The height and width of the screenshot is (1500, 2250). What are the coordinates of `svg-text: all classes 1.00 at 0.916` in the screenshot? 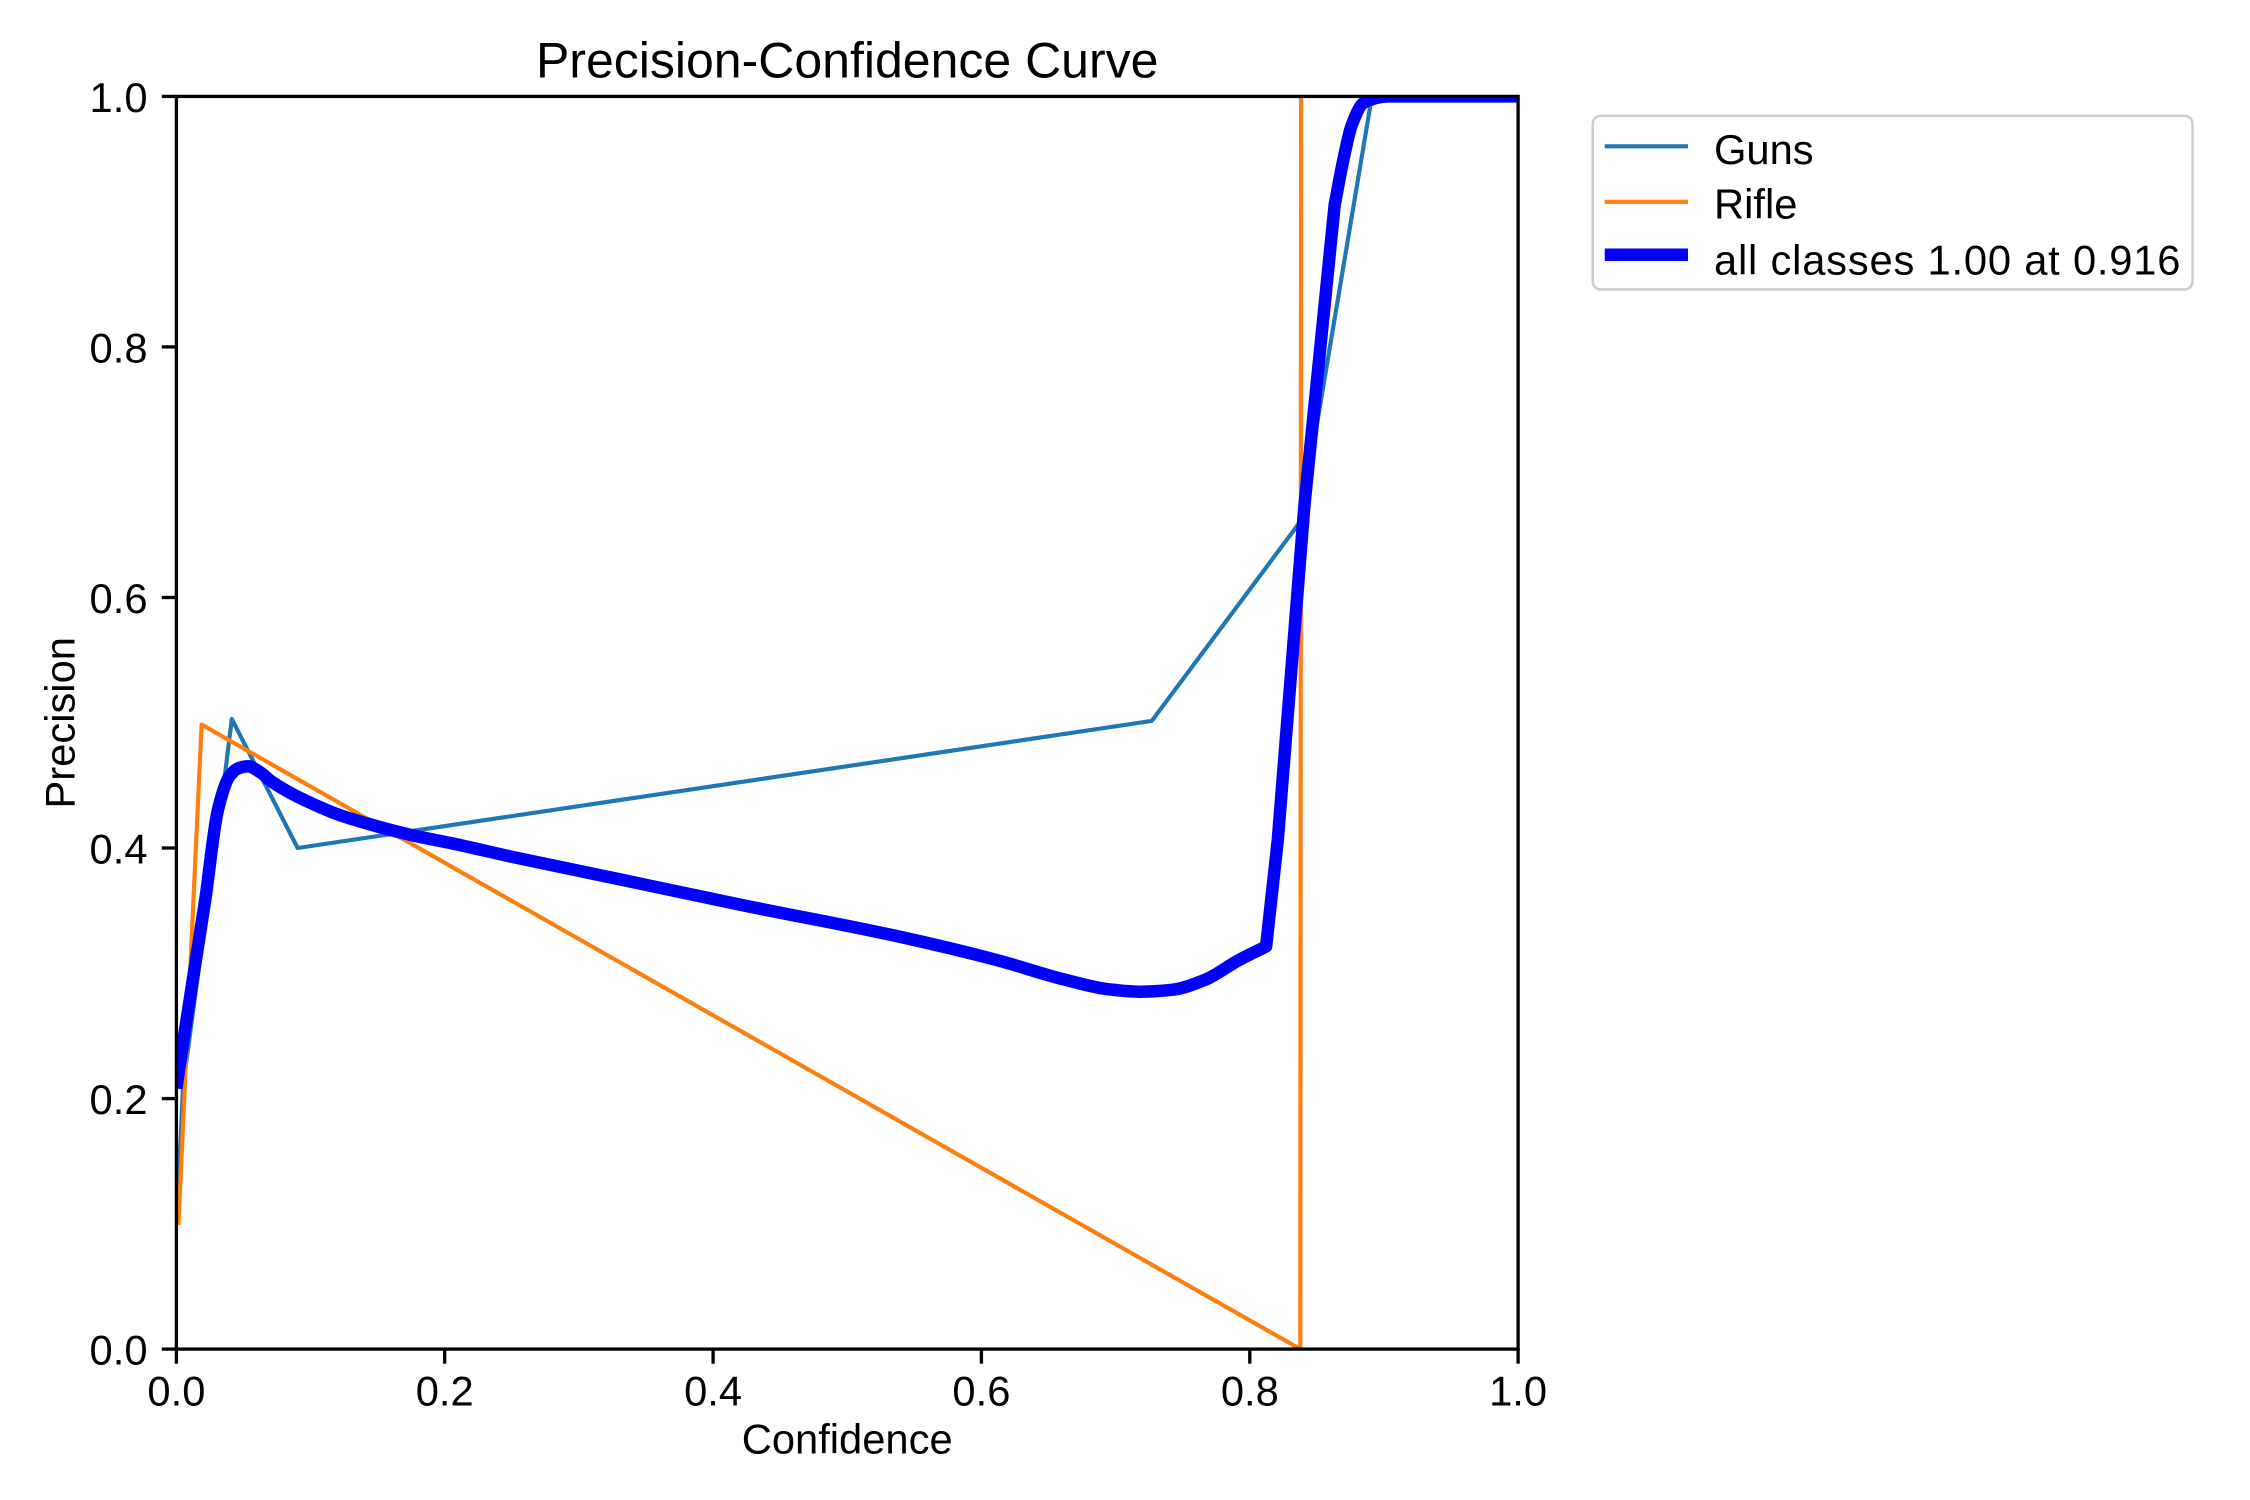 It's located at (1947, 259).